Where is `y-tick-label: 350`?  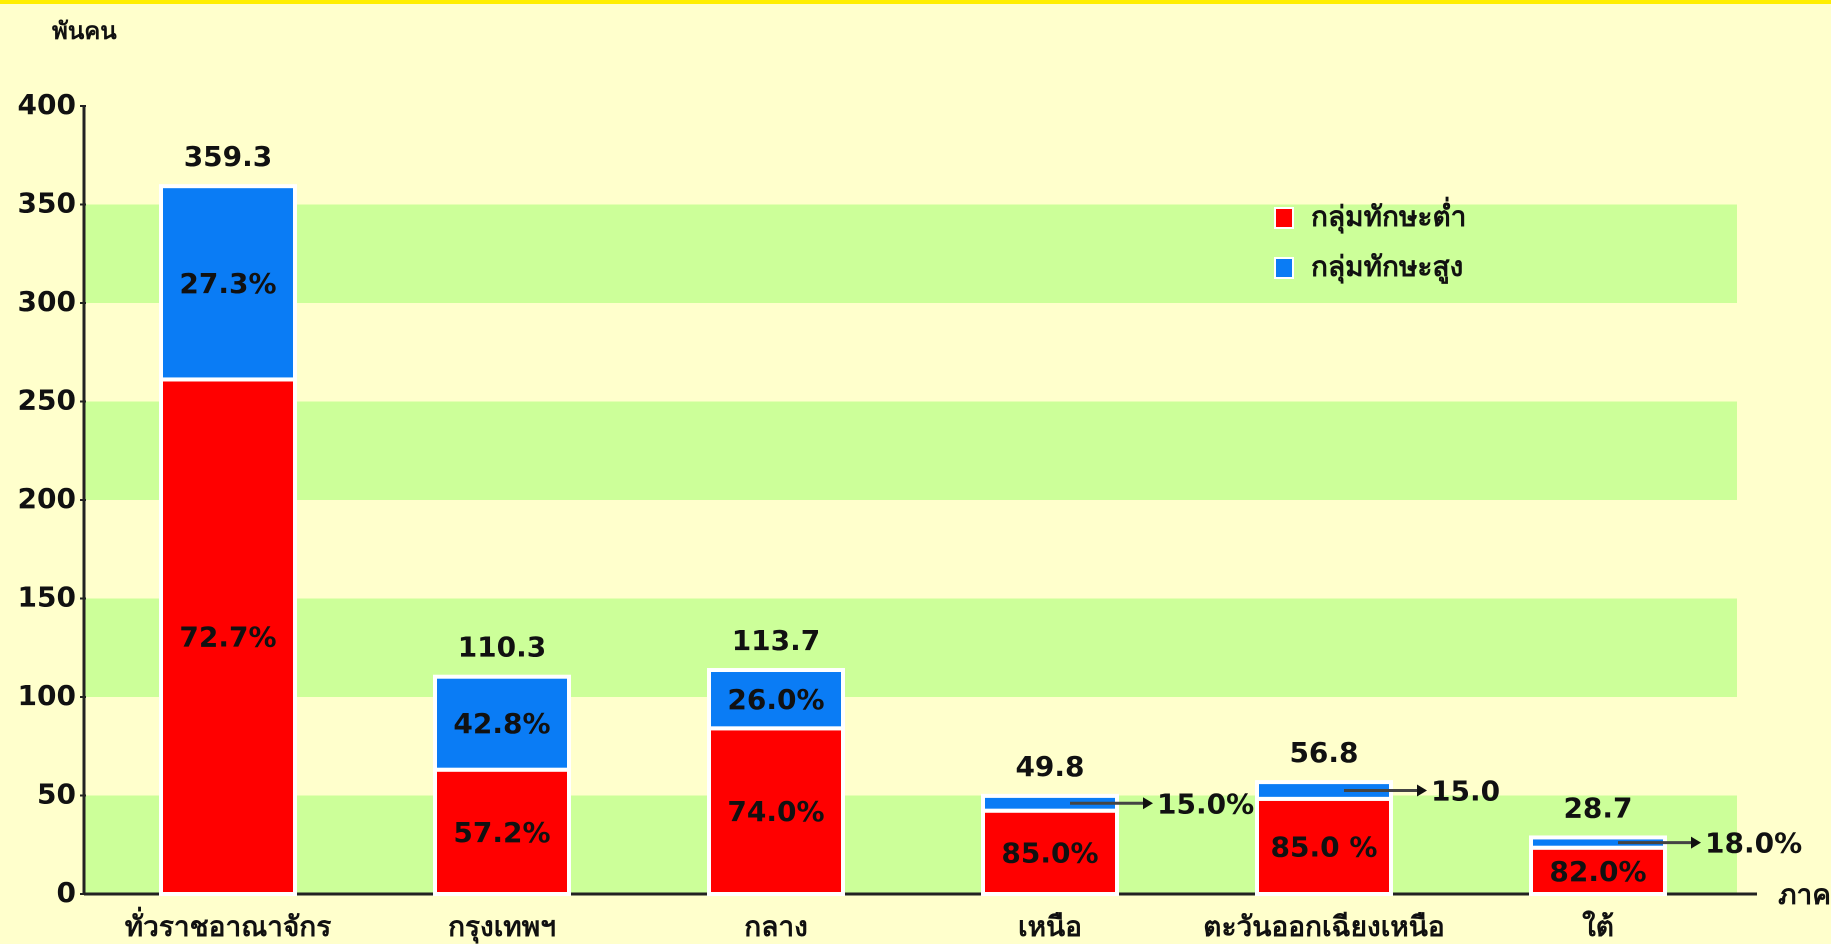 y-tick-label: 350 is located at coordinates (47, 203).